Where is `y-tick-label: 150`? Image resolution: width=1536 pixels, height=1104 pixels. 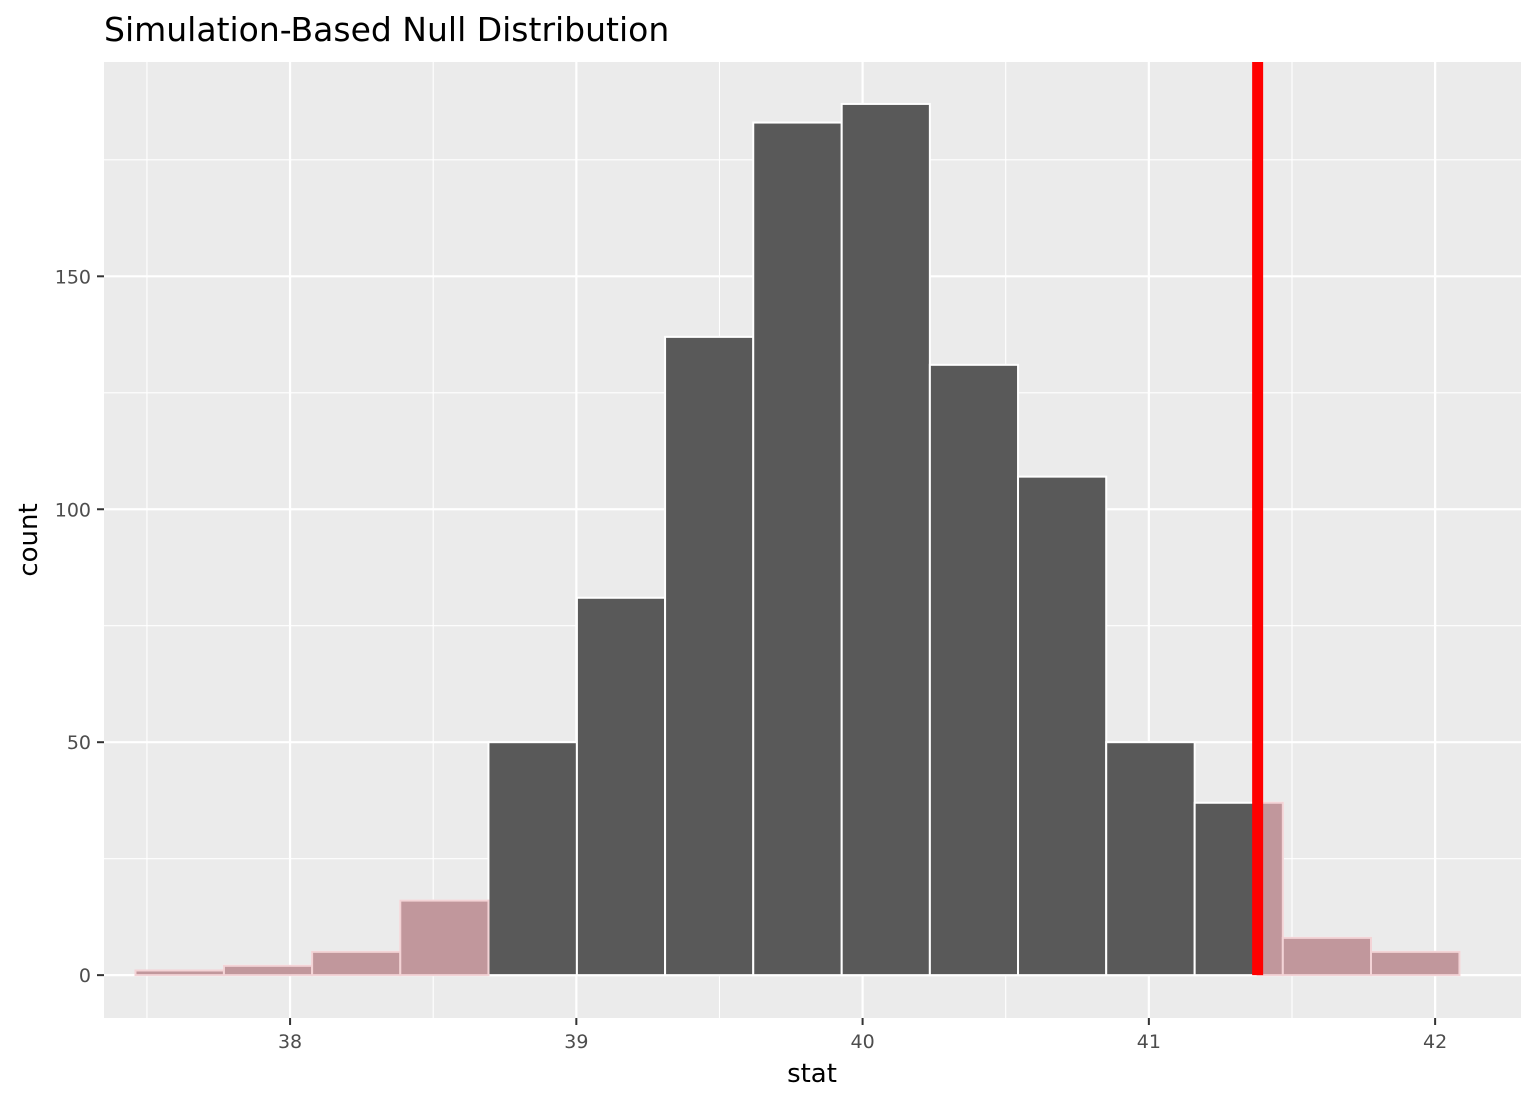
y-tick-label: 150 is located at coordinates (73, 277).